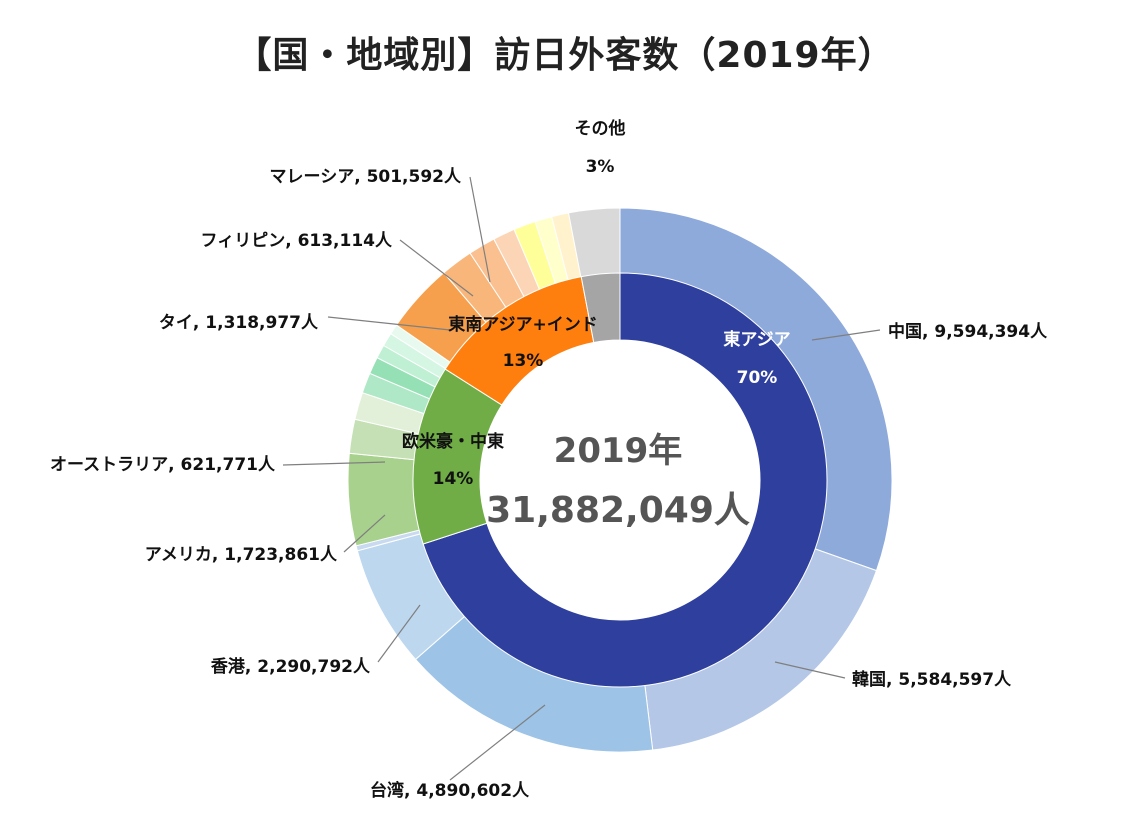 The width and height of the screenshot is (1130, 832). I want to click on inner-label-name-1: 欧米豪・中東, so click(453, 441).